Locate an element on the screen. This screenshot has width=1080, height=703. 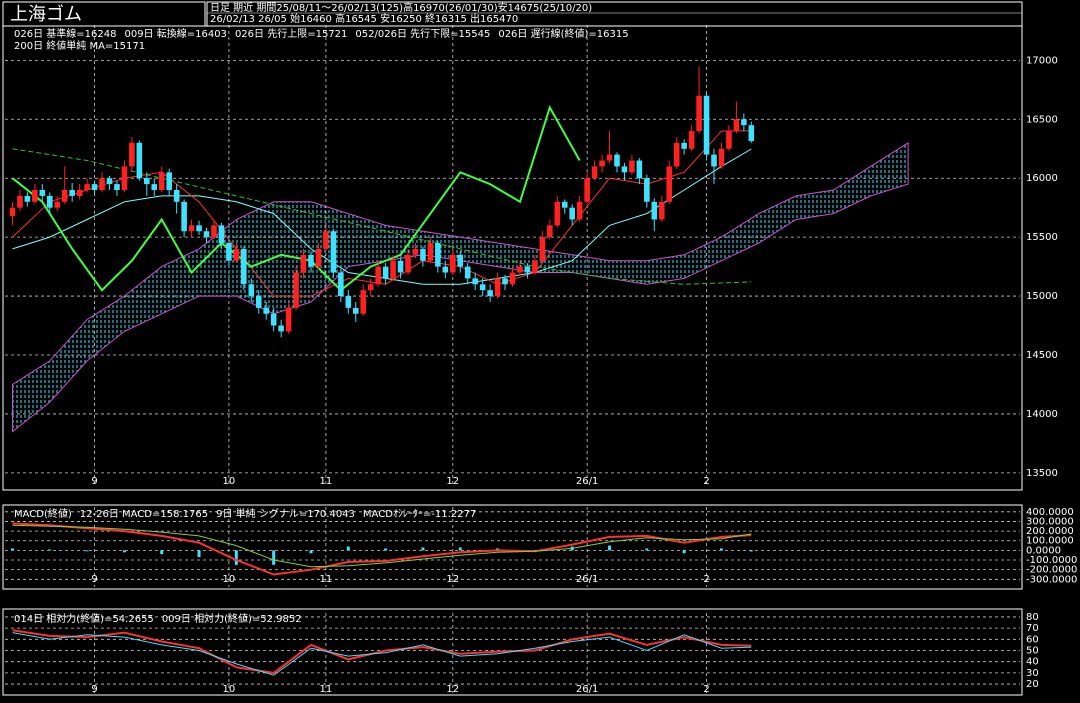
legend-entry: 014日 相対力(終値)=54.2655 is located at coordinates (84, 618).